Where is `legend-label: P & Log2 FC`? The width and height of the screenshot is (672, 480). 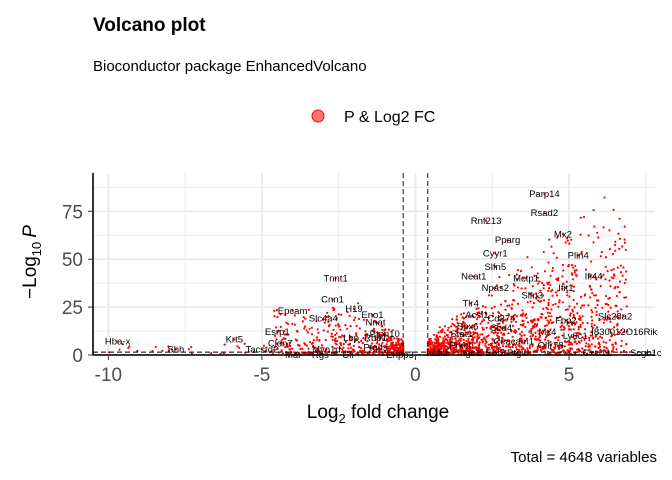
legend-label: P & Log2 FC is located at coordinates (389, 117).